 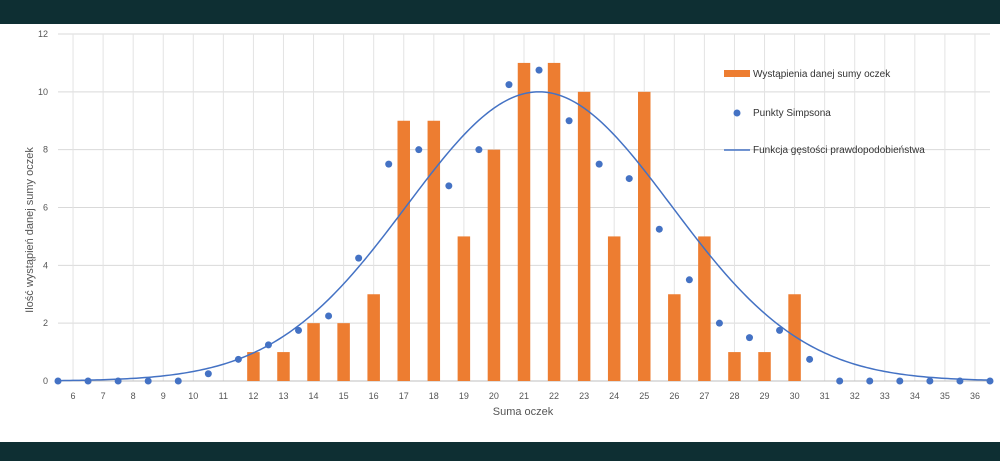 I want to click on x-tick-label: 11, so click(x=223, y=396).